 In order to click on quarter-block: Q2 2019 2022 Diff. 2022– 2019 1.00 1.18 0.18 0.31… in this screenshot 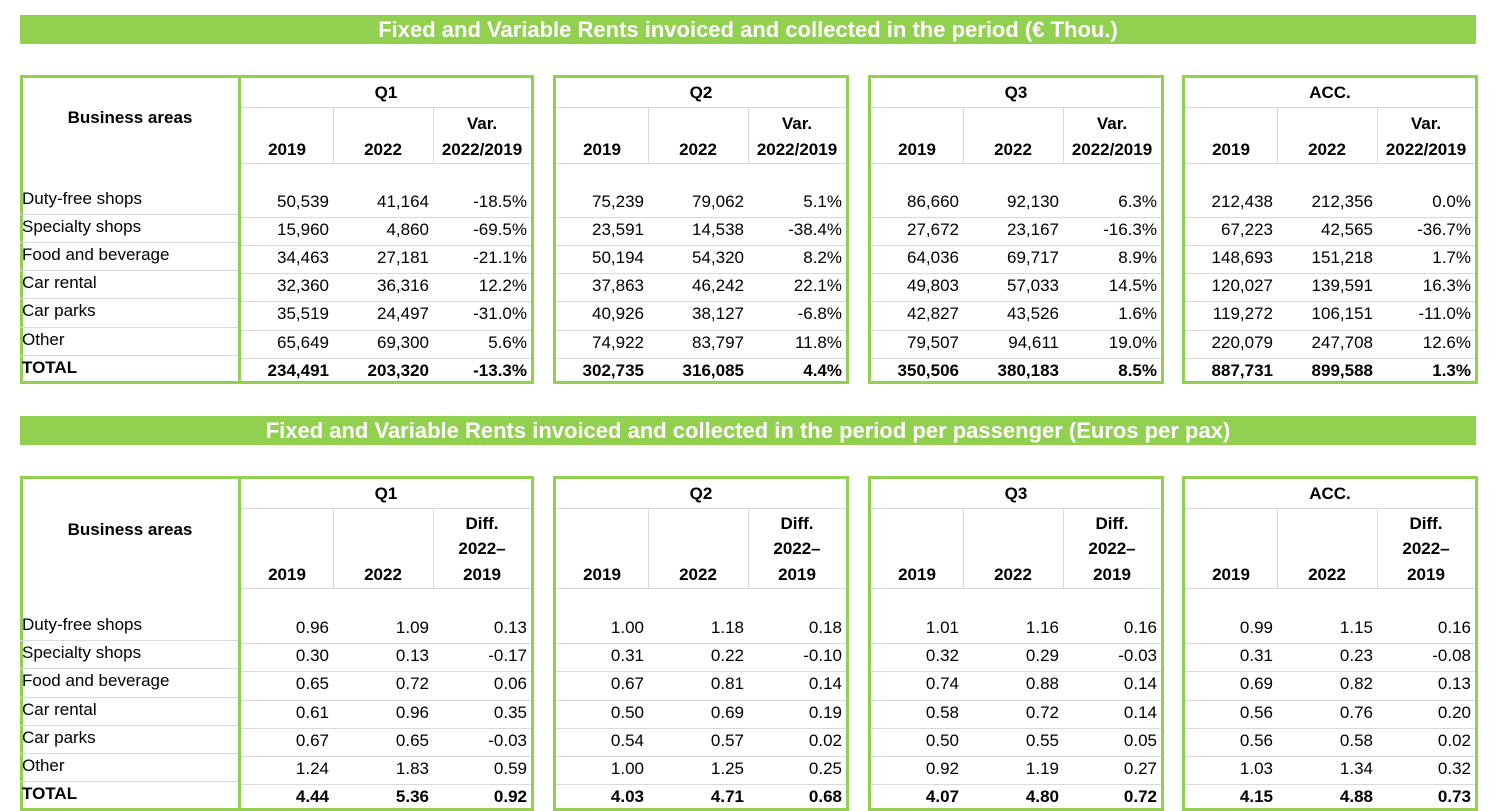, I will do `click(701, 643)`.